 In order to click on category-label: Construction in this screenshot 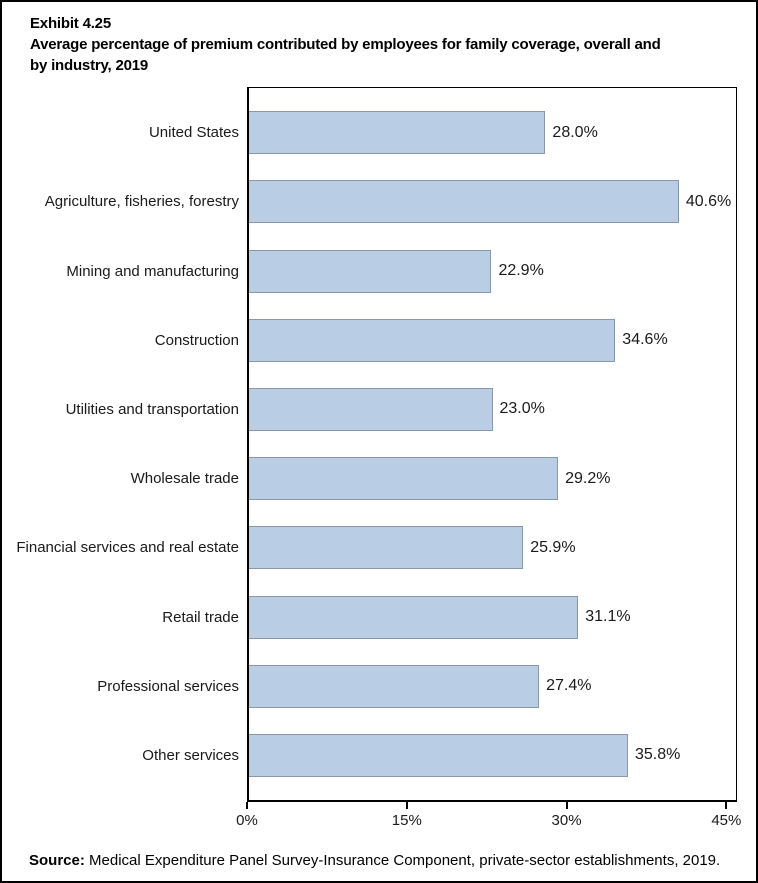, I will do `click(196, 340)`.